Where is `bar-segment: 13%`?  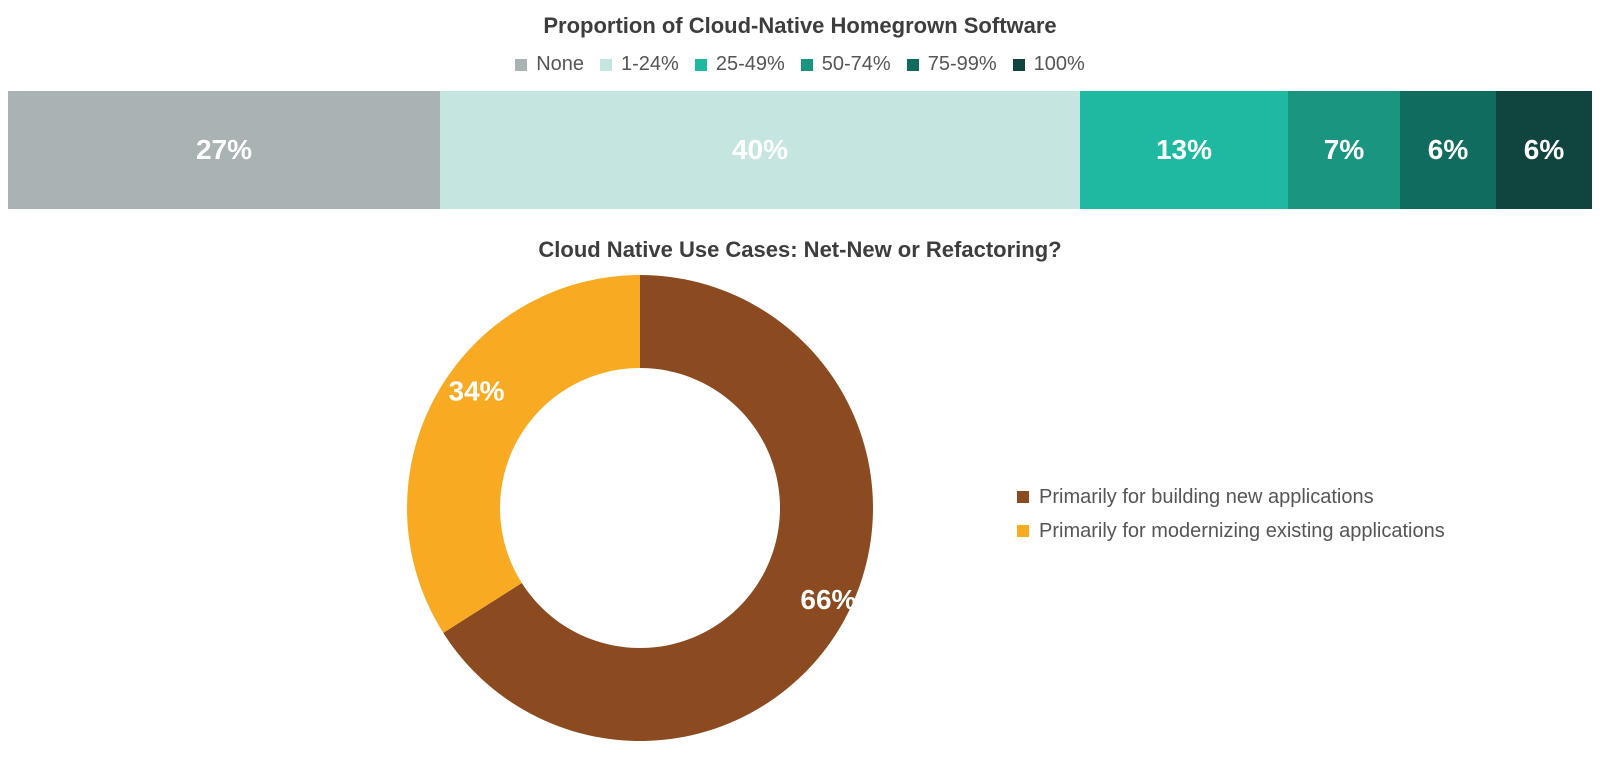
bar-segment: 13% is located at coordinates (1184, 150).